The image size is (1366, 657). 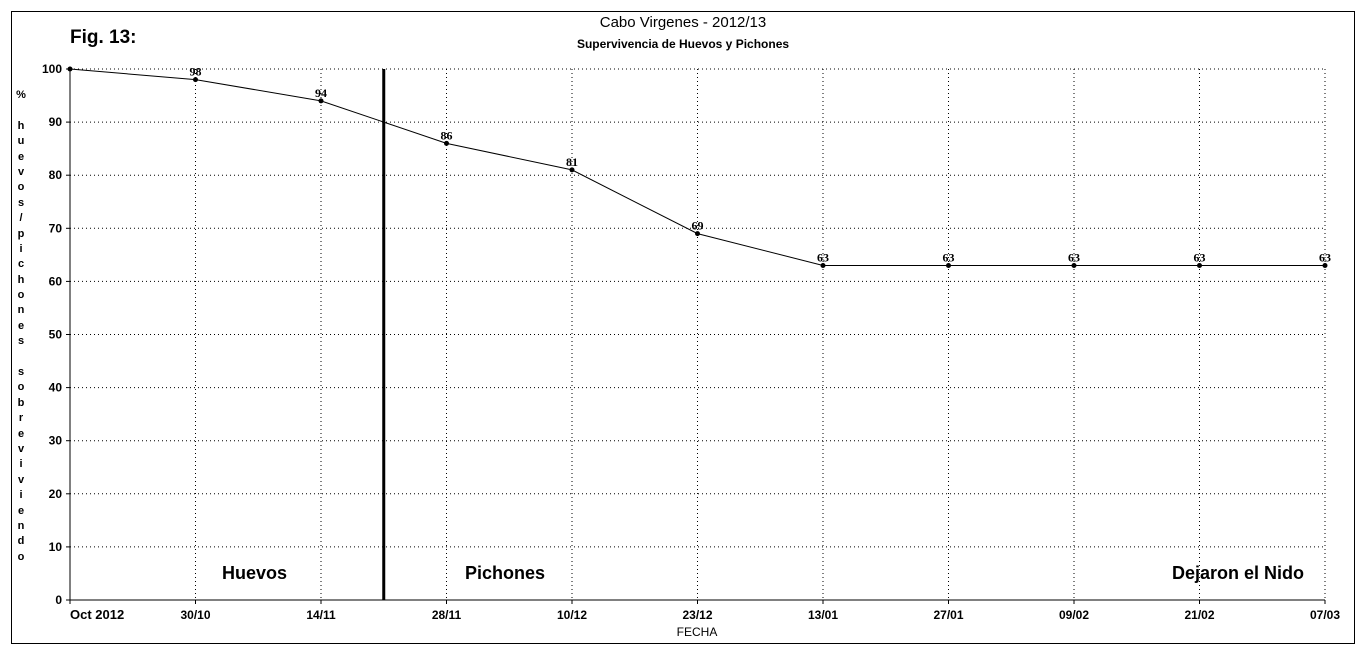 What do you see at coordinates (447, 135) in the screenshot?
I see `data-label: 86` at bounding box center [447, 135].